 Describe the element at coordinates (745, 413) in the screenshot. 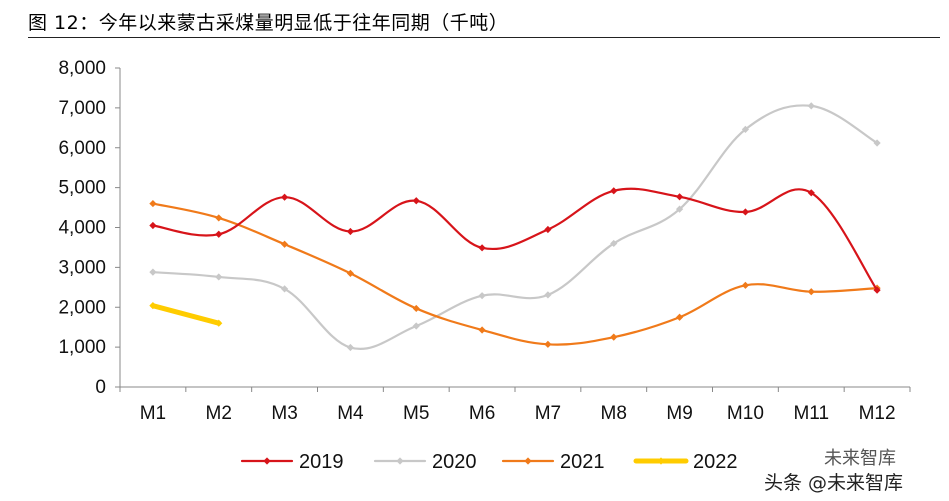

I see `x-tick-label: M10` at that location.